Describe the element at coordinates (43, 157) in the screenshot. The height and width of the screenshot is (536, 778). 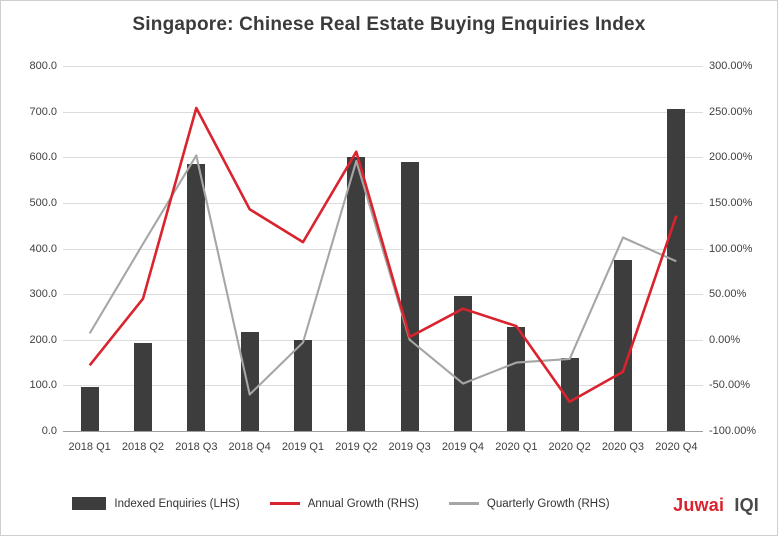
I see `left-axis-tick-label: 600.0` at that location.